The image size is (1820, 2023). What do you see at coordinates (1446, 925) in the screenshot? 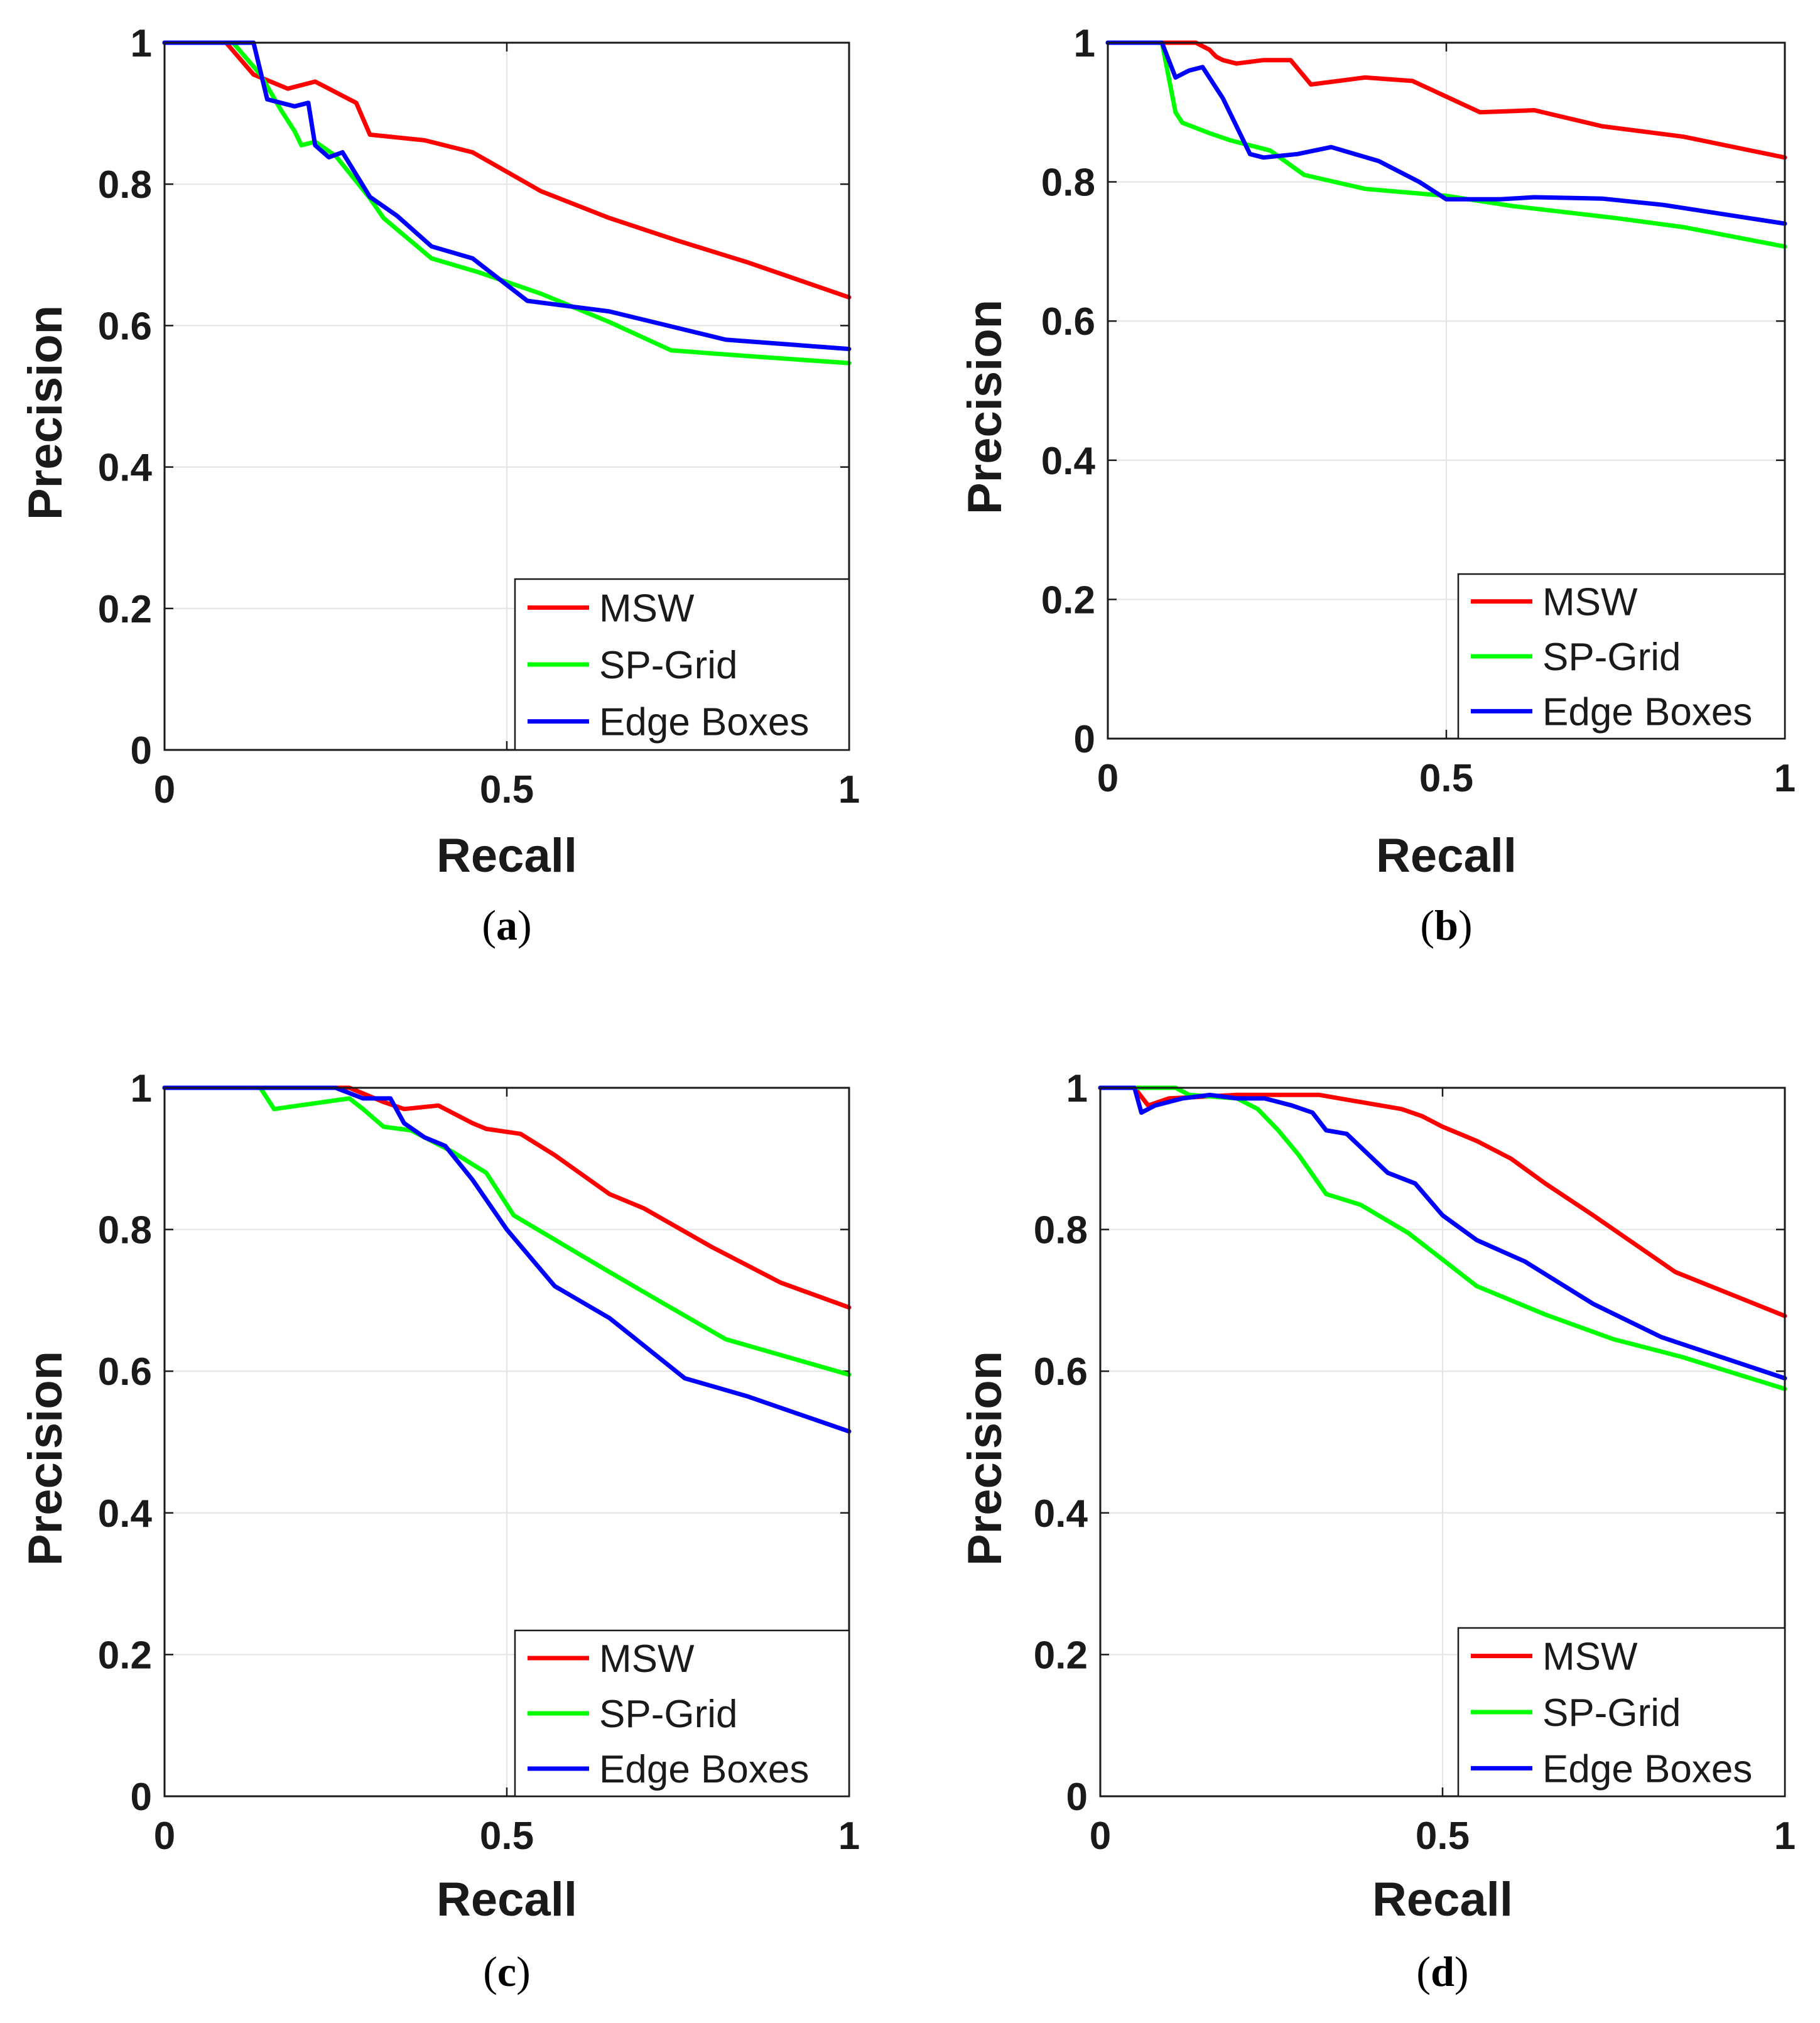
I see `panel-caption: (b)` at bounding box center [1446, 925].